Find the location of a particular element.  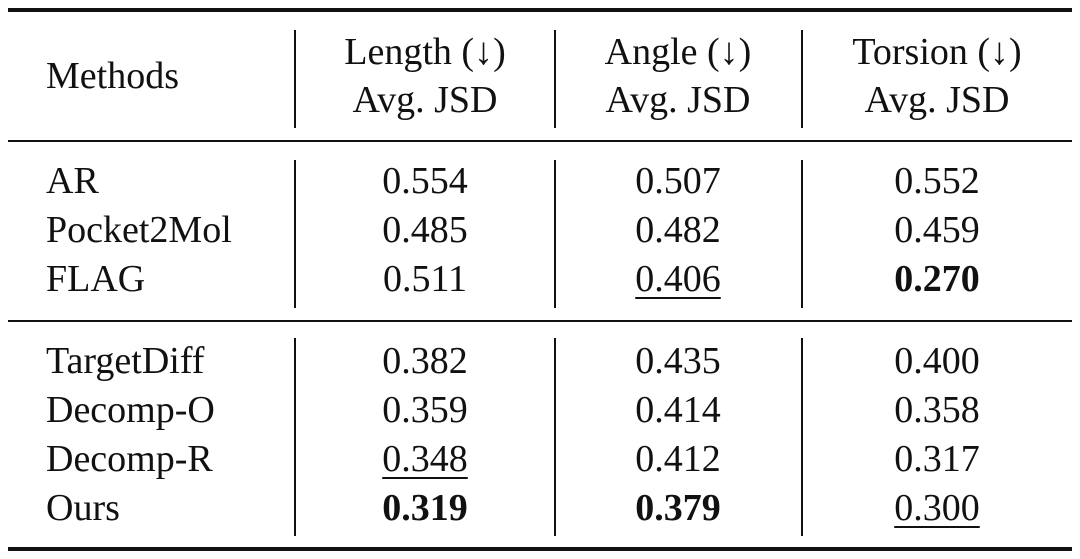

row-decomp-r-method: Decomp-R is located at coordinates (129, 459).